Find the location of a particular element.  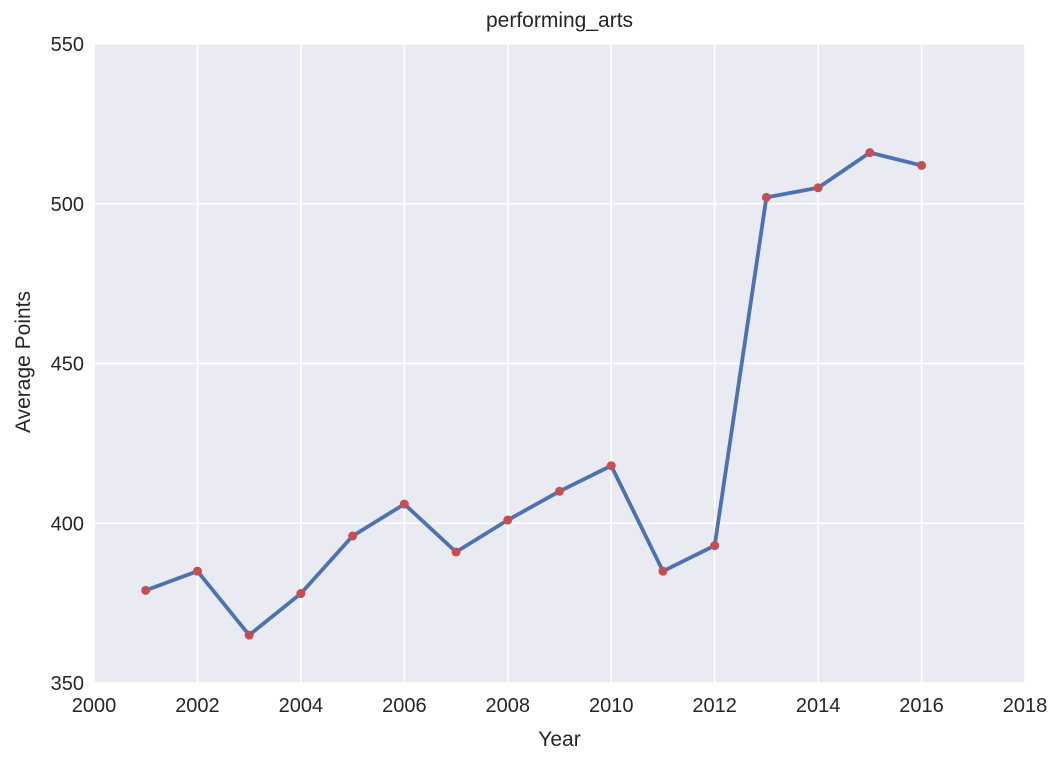

x-tick-label: 2004 is located at coordinates (301, 706).